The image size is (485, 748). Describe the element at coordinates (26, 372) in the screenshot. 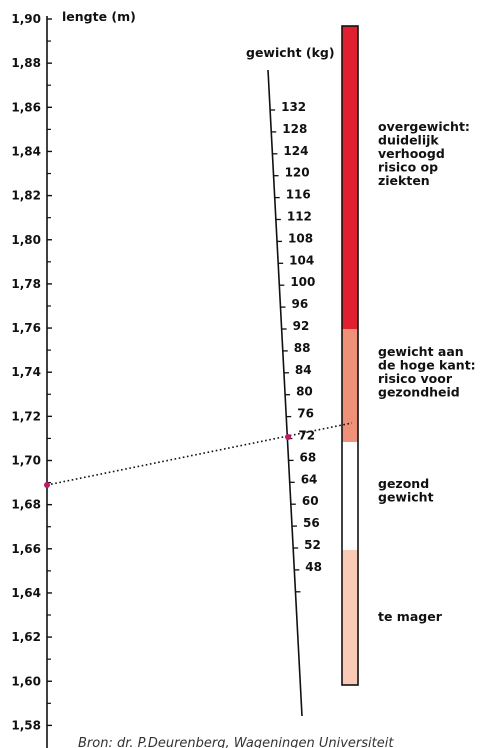

I see `length-tick-label: 1,74` at that location.